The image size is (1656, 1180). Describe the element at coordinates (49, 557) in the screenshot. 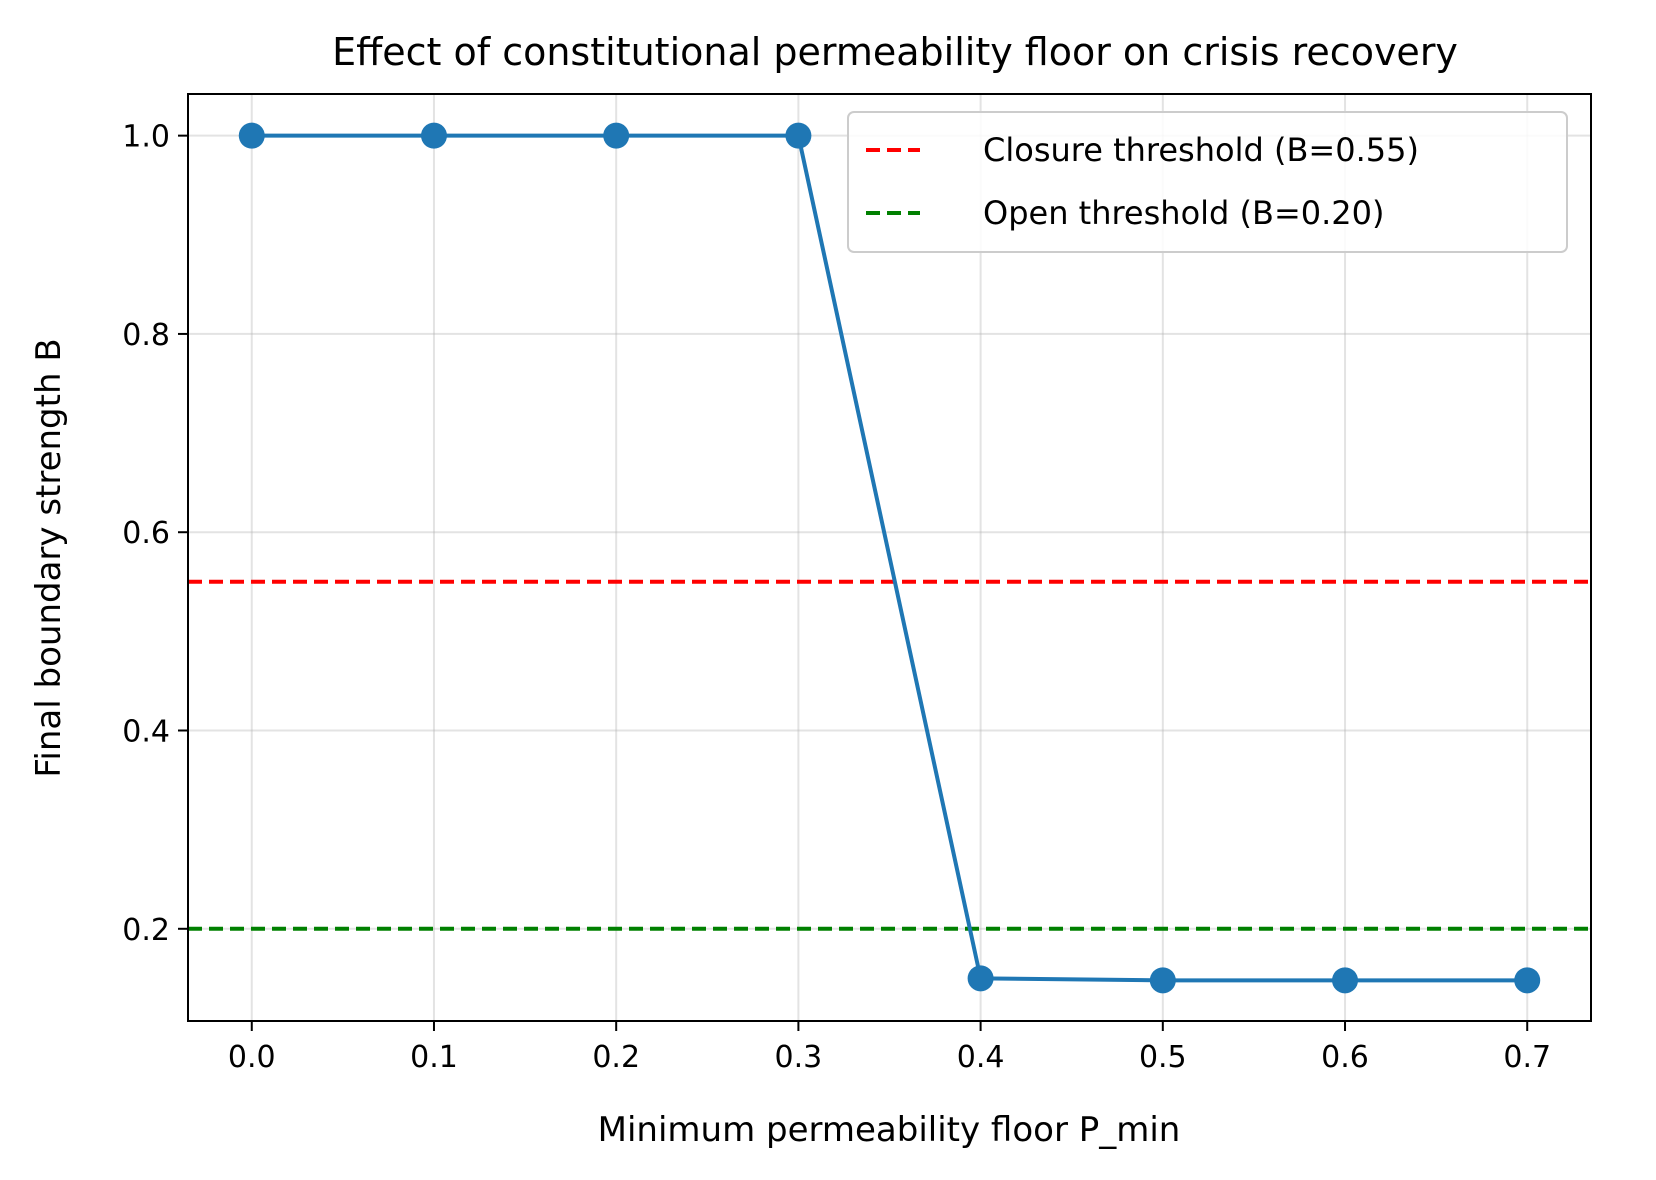

I see `y-axis-label: Final boundary strength B` at that location.